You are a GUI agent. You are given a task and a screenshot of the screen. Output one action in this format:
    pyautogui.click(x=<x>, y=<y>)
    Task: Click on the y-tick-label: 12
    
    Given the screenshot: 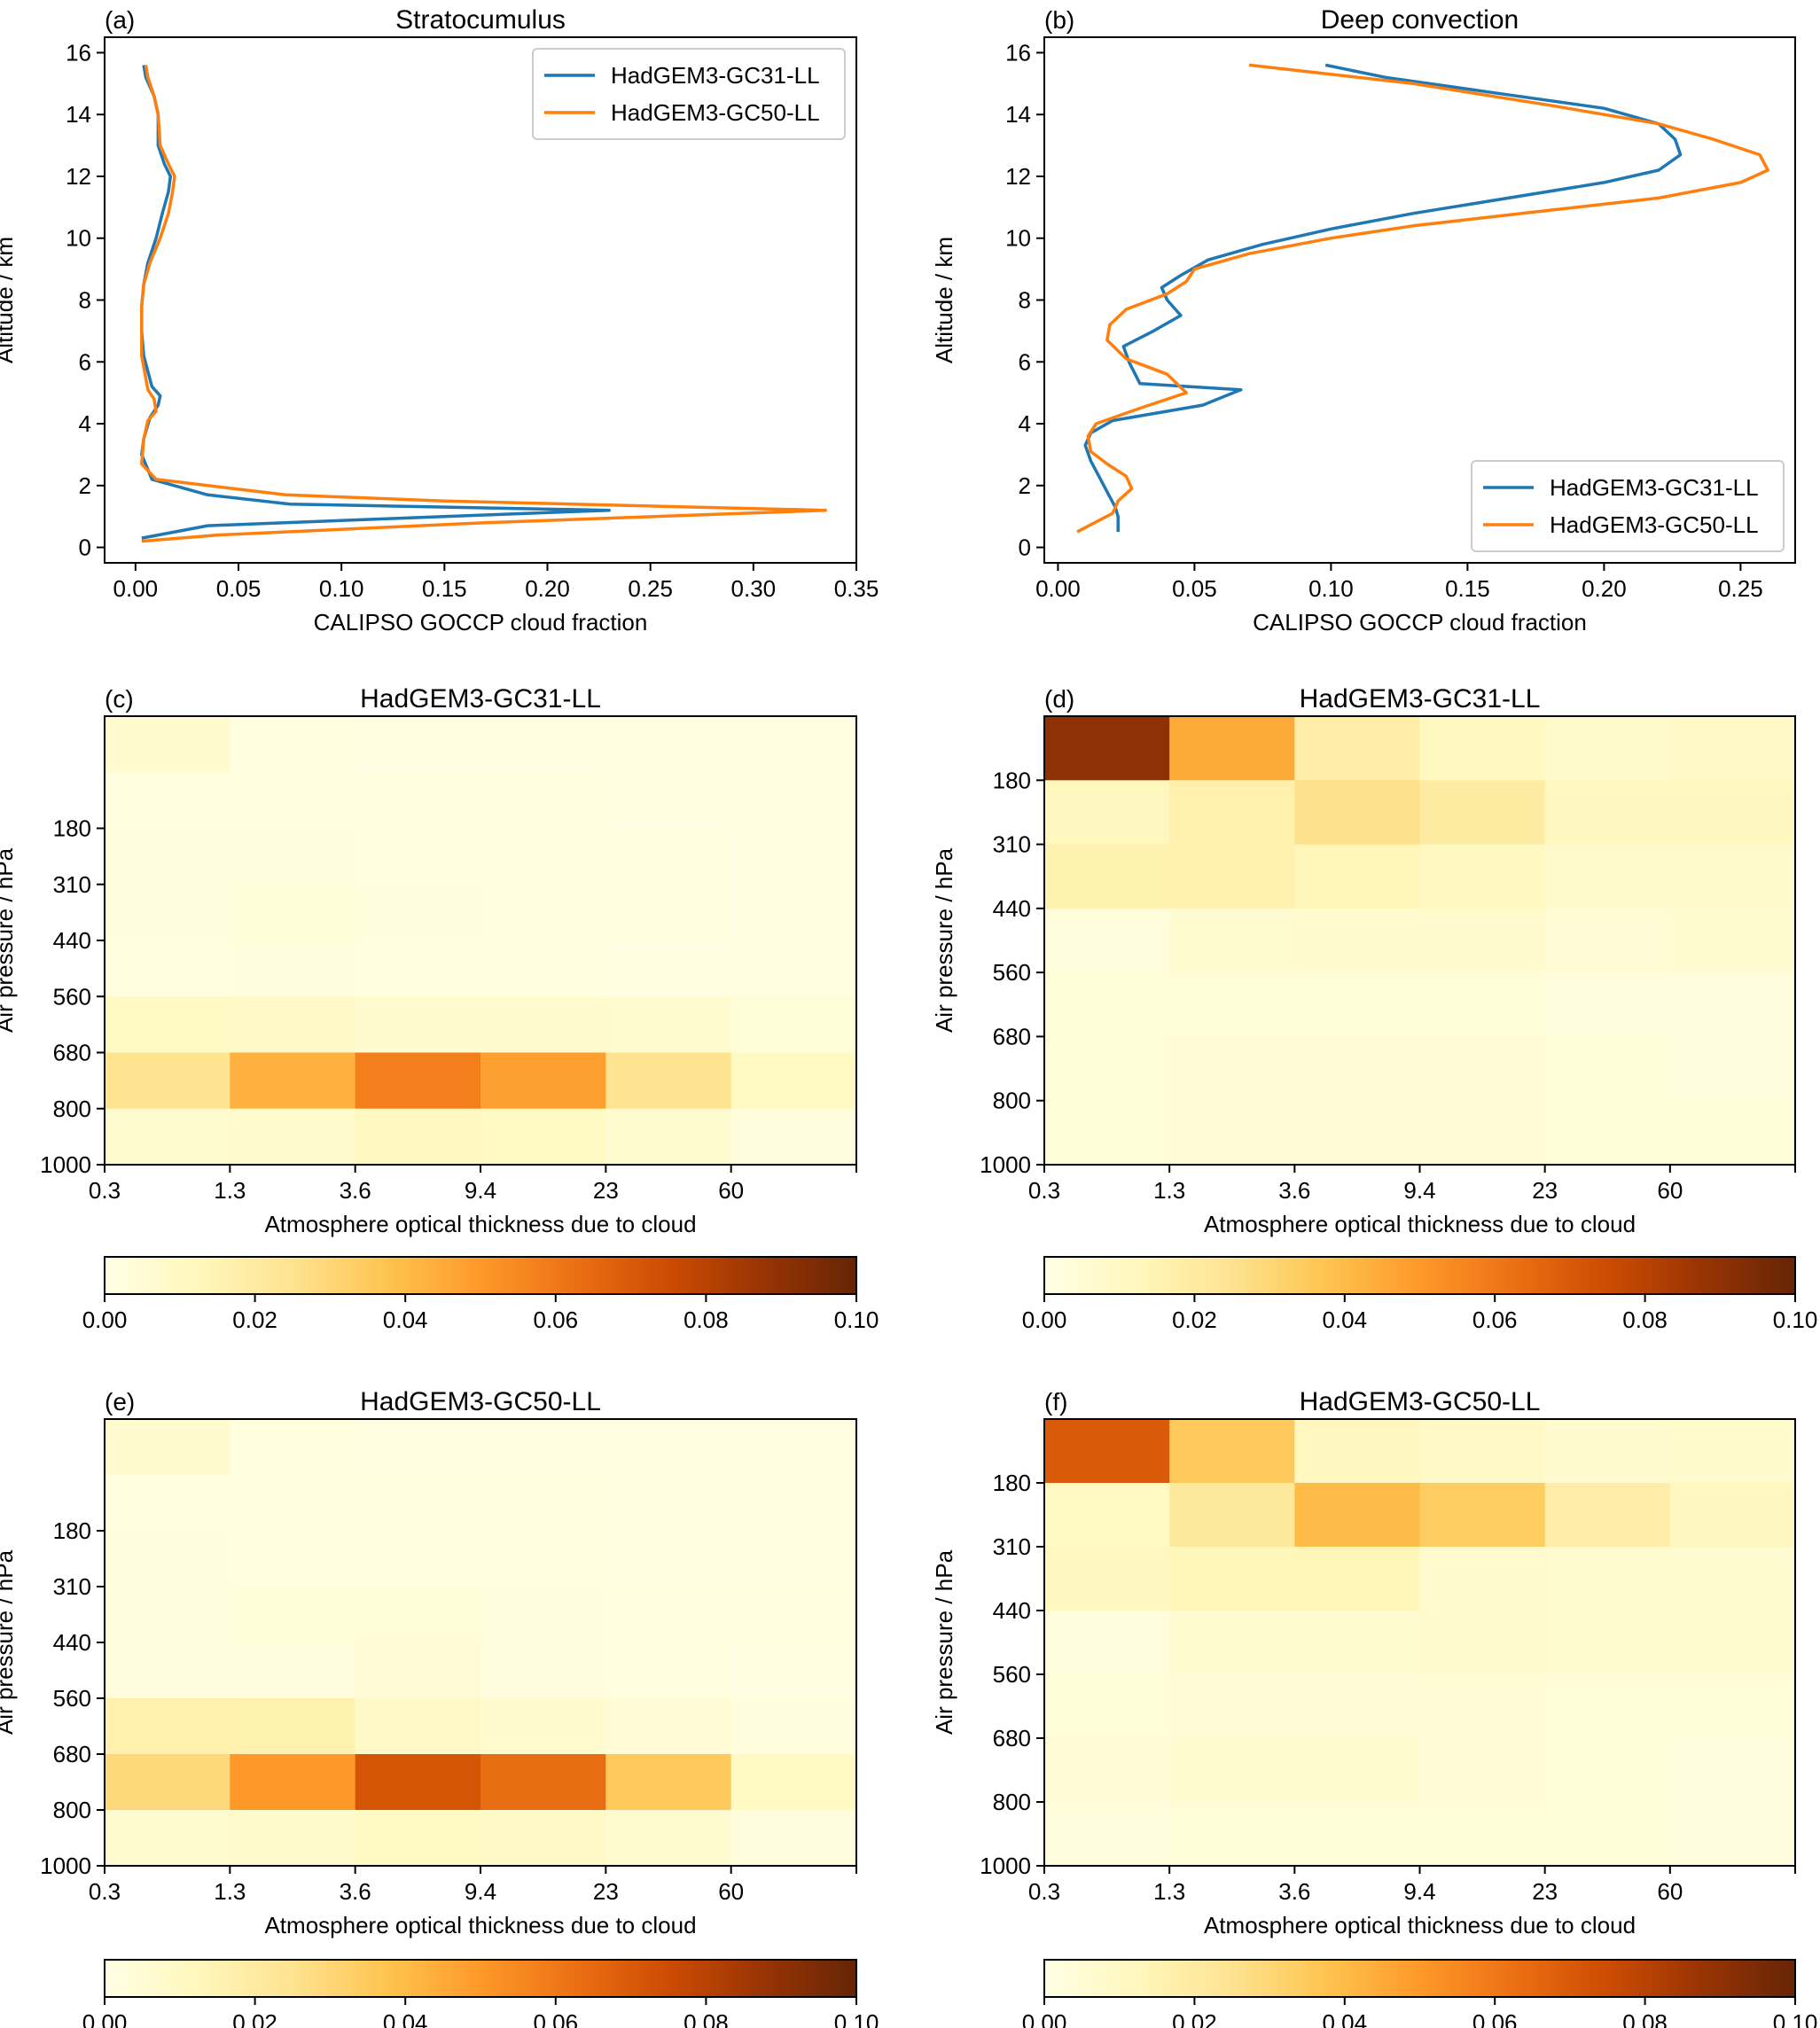 What is the action you would take?
    pyautogui.click(x=1018, y=176)
    